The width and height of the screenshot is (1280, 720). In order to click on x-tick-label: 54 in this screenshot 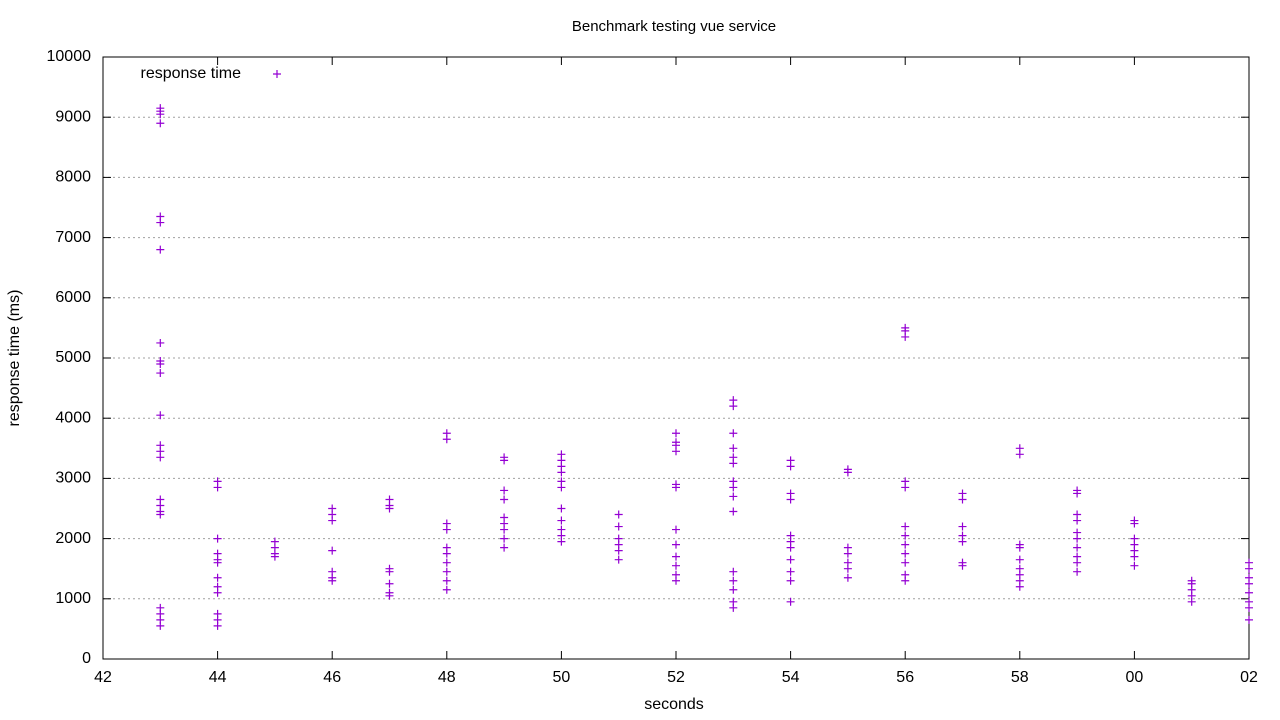, I will do `click(791, 677)`.